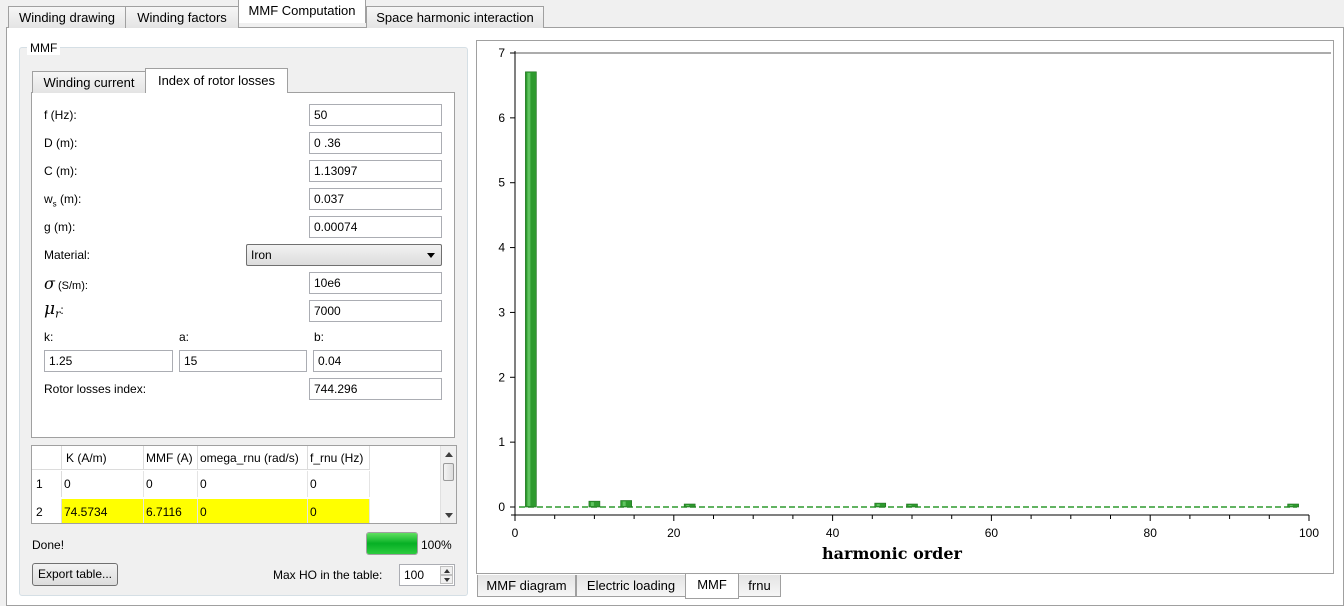 The width and height of the screenshot is (1344, 606). I want to click on table-cell: 74.5734, so click(103, 511).